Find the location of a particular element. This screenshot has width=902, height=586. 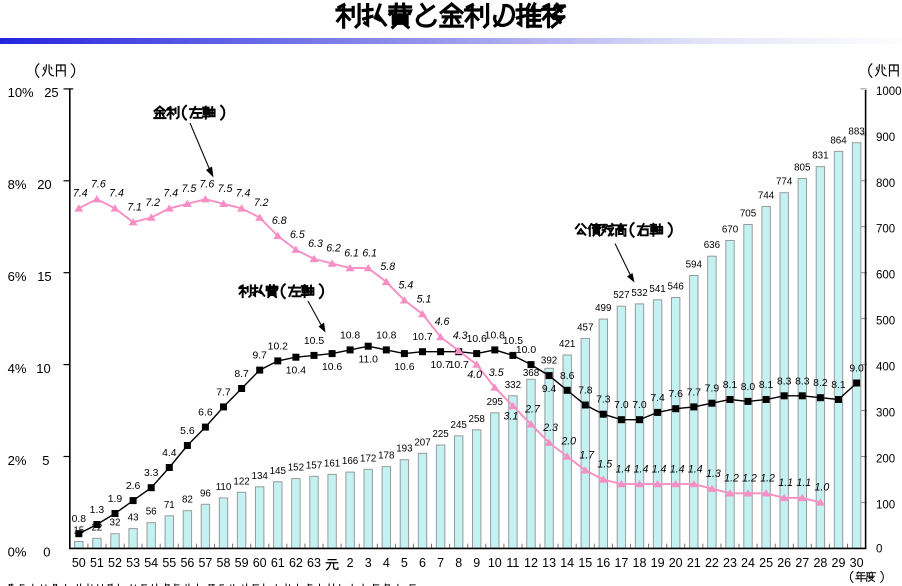

svg-text: 18 is located at coordinates (640, 563).